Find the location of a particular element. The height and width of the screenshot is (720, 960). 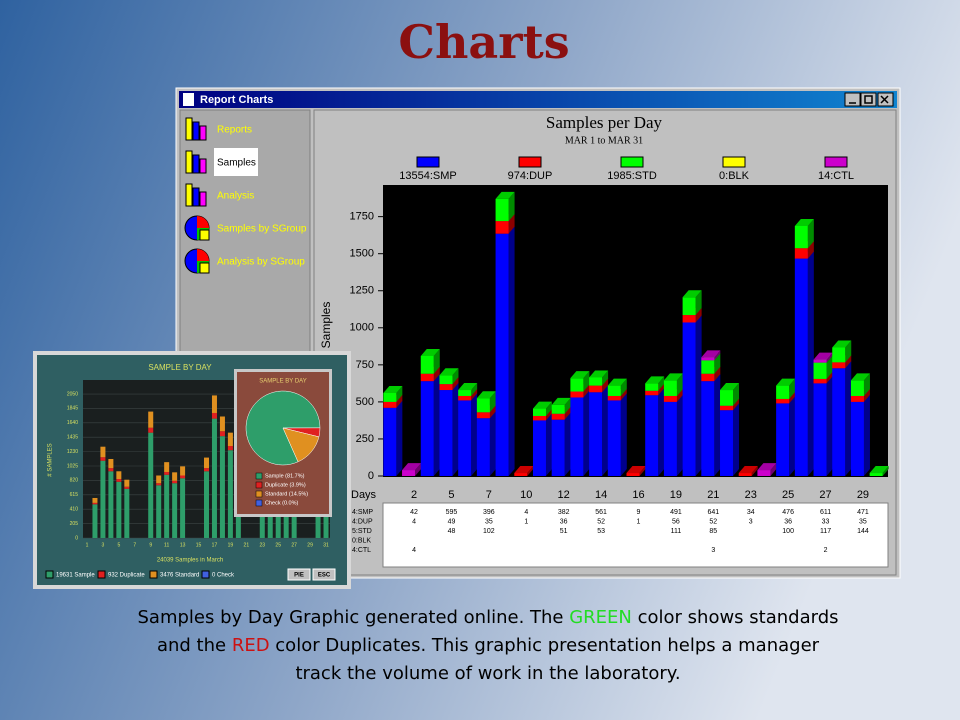

window-icon is located at coordinates (188, 99).